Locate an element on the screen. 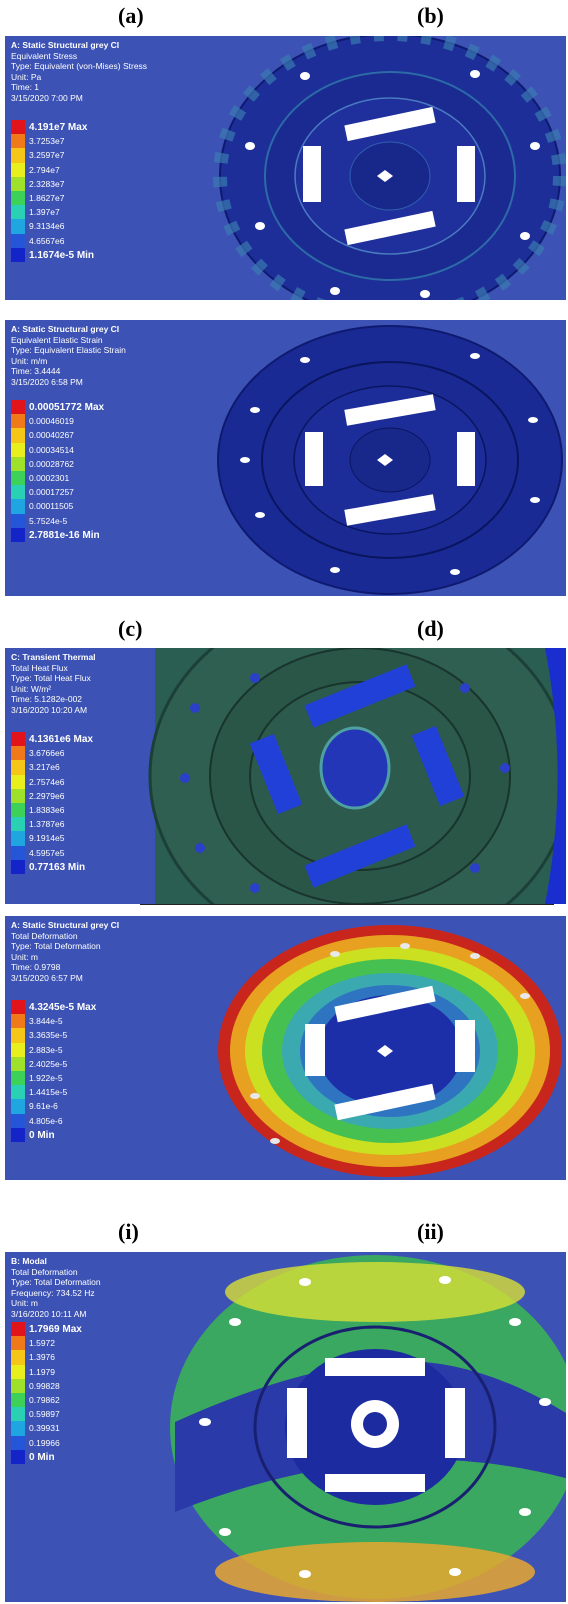 This screenshot has height=1604, width=568. info-line: Unit: Pa is located at coordinates (26, 76).